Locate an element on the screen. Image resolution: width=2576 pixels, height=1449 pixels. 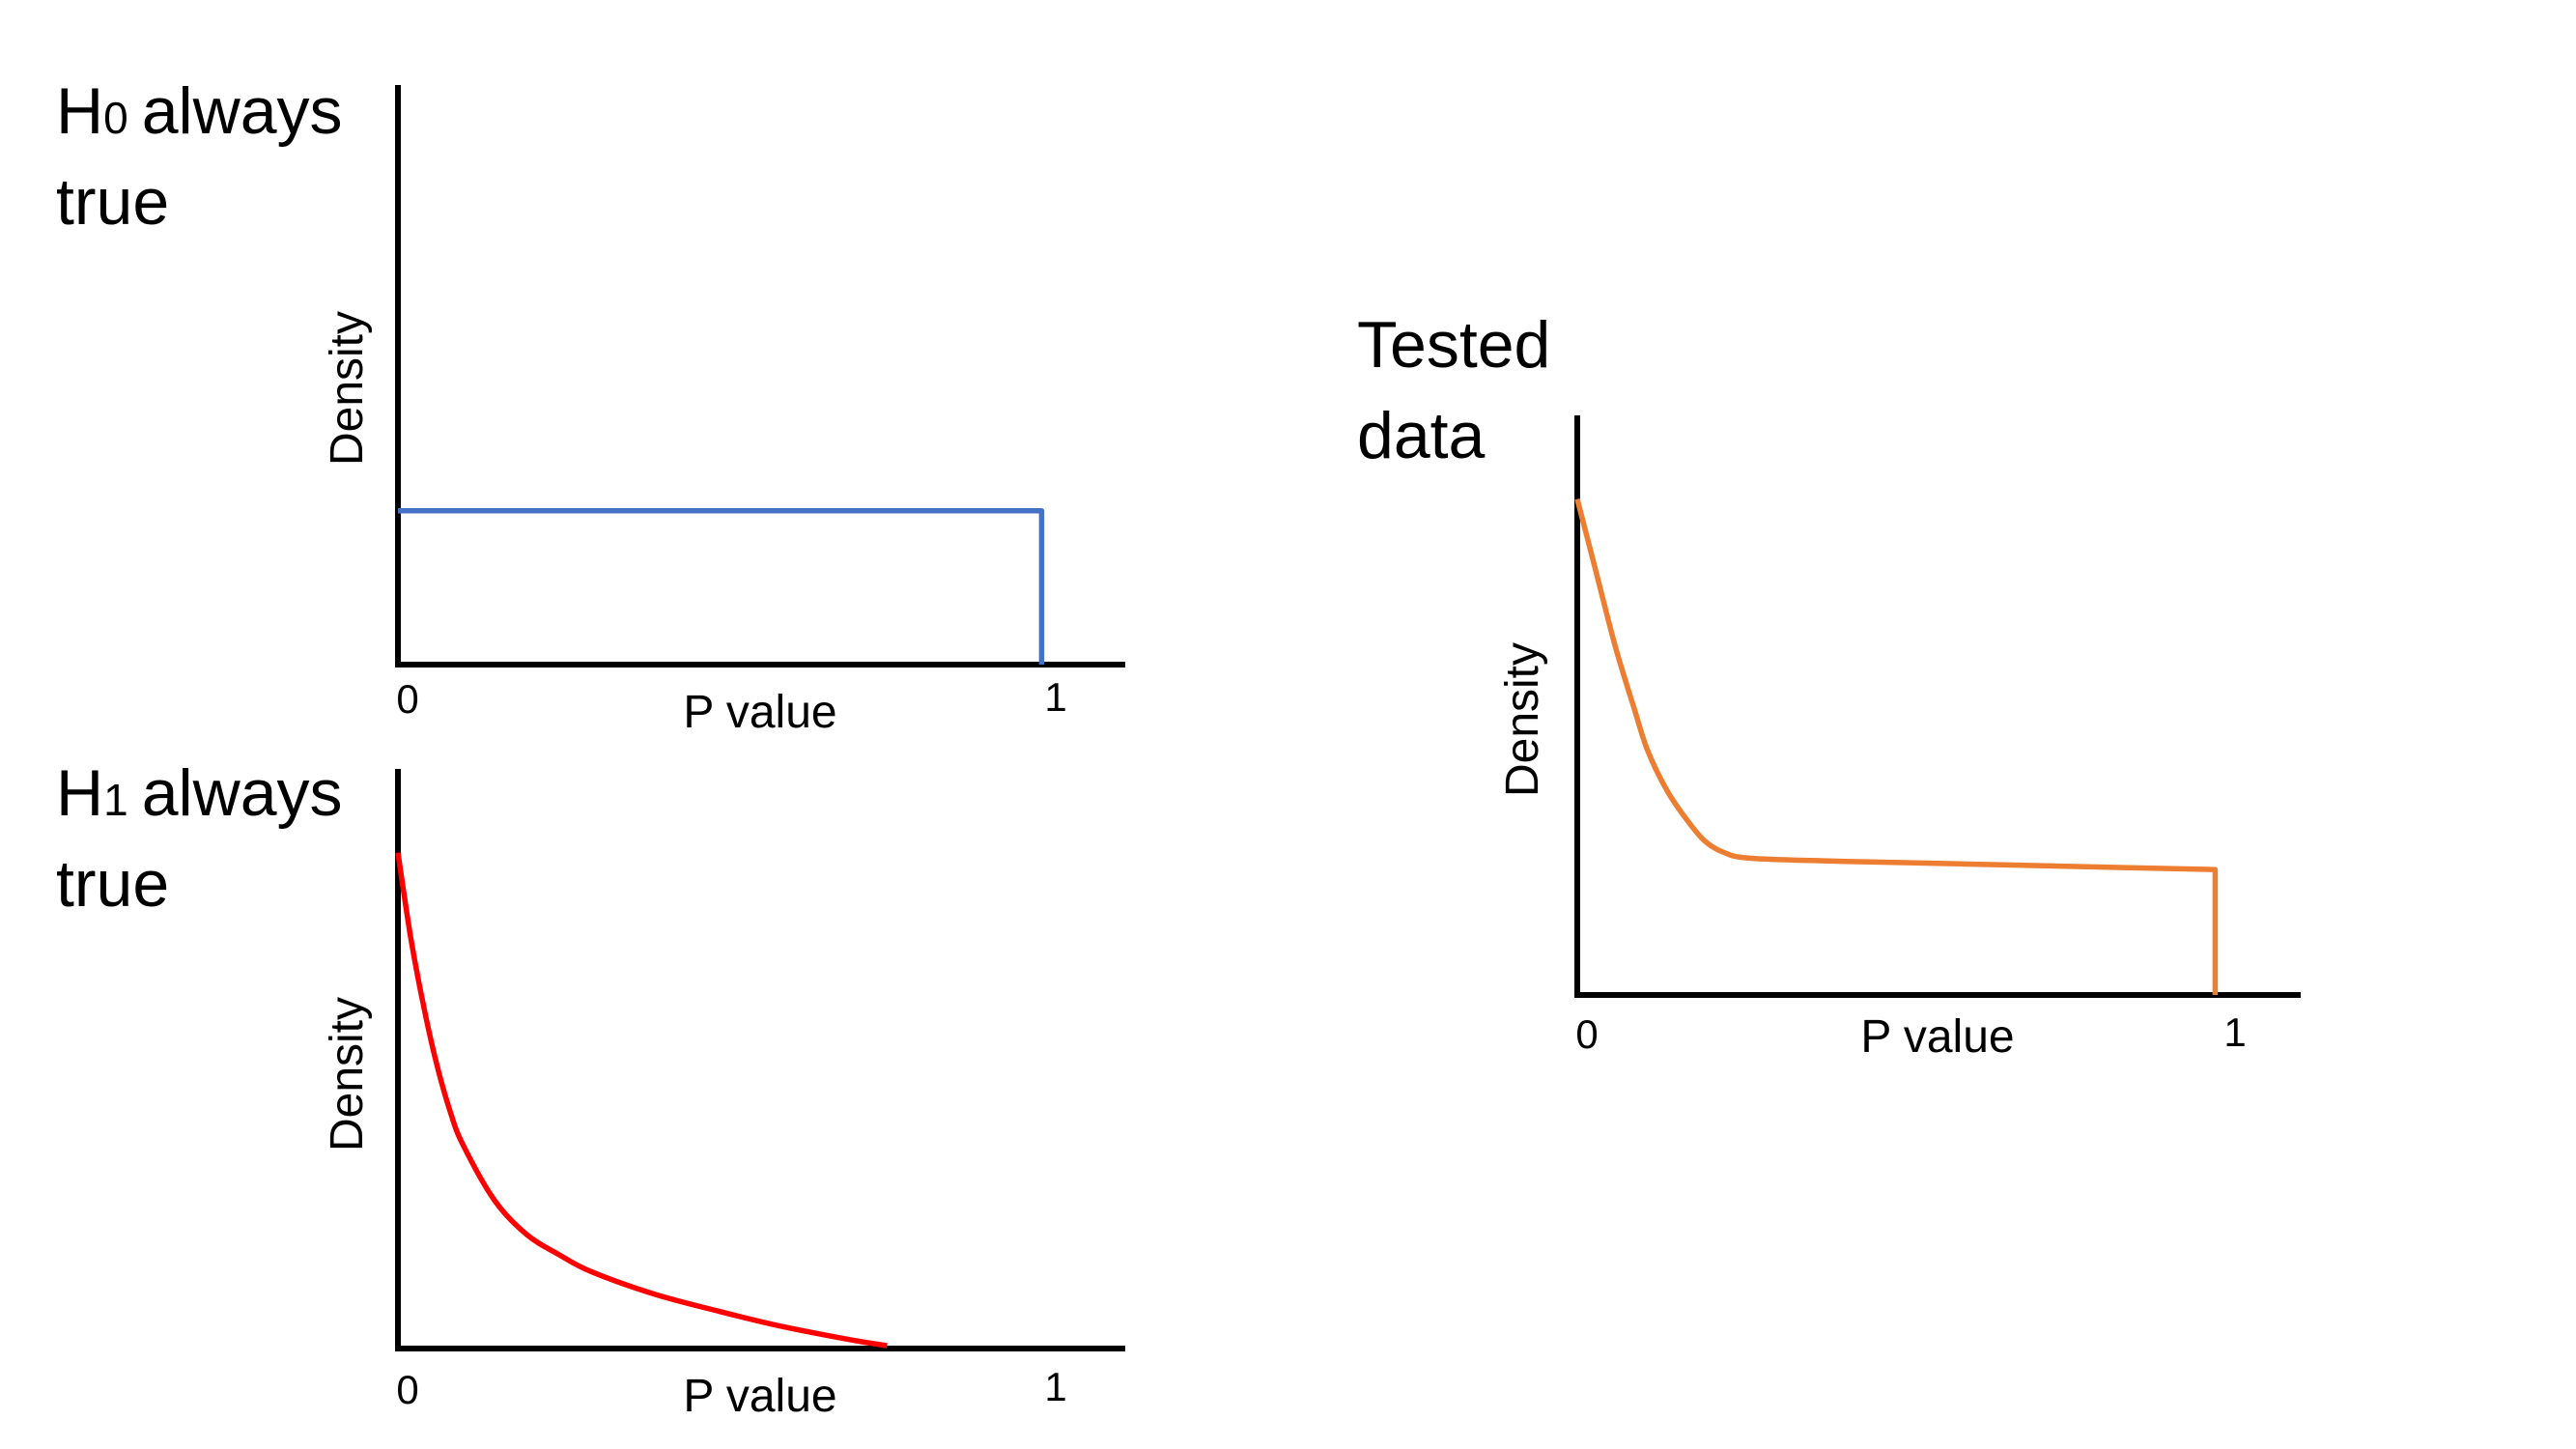
h1-title-prefix: H is located at coordinates (79, 793).